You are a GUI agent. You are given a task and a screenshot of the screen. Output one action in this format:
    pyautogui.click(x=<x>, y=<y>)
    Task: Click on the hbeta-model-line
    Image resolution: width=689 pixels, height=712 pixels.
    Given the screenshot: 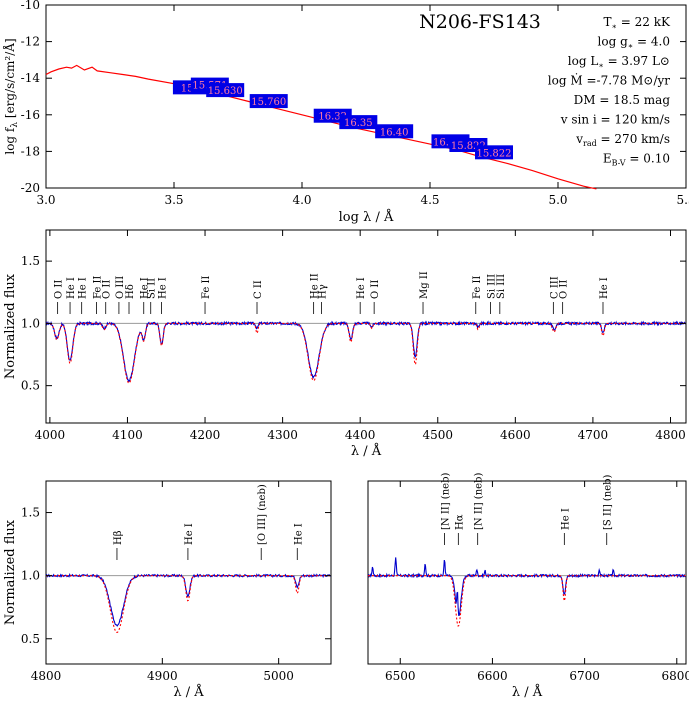 What is the action you would take?
    pyautogui.click(x=188, y=604)
    